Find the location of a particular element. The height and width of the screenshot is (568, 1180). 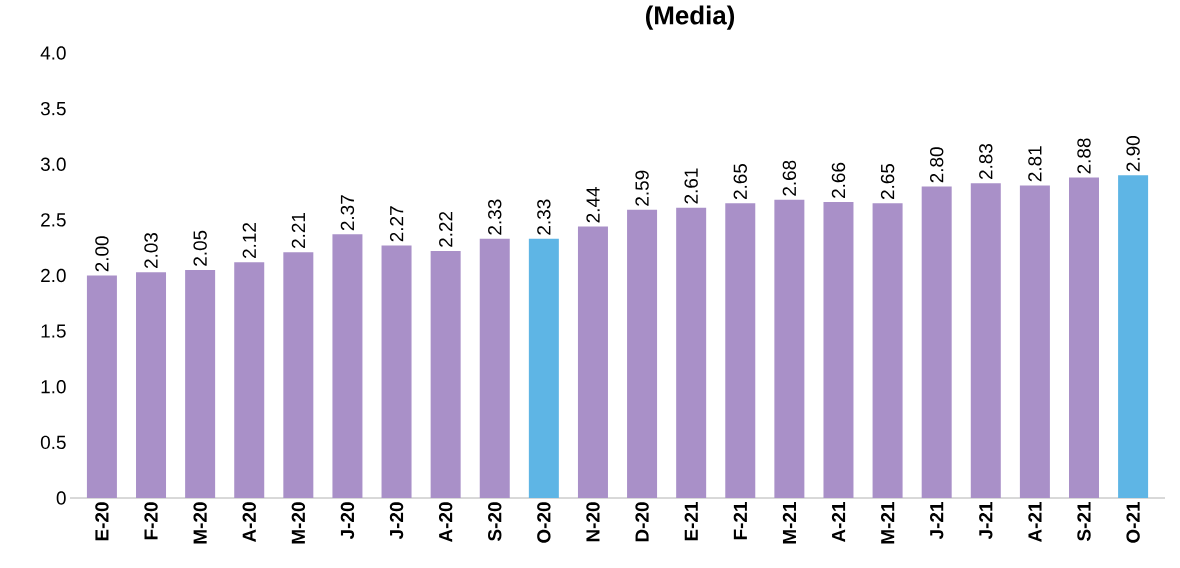

data-label: 2.61 is located at coordinates (691, 186).